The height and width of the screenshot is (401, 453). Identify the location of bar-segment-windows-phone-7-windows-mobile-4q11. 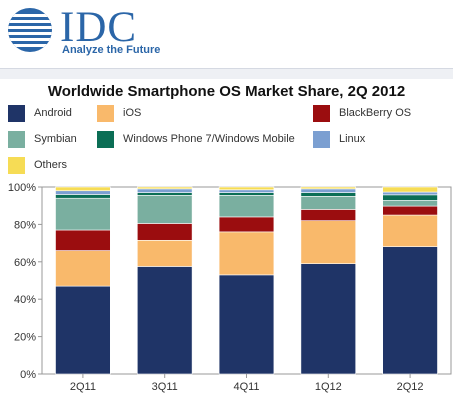
(246, 194).